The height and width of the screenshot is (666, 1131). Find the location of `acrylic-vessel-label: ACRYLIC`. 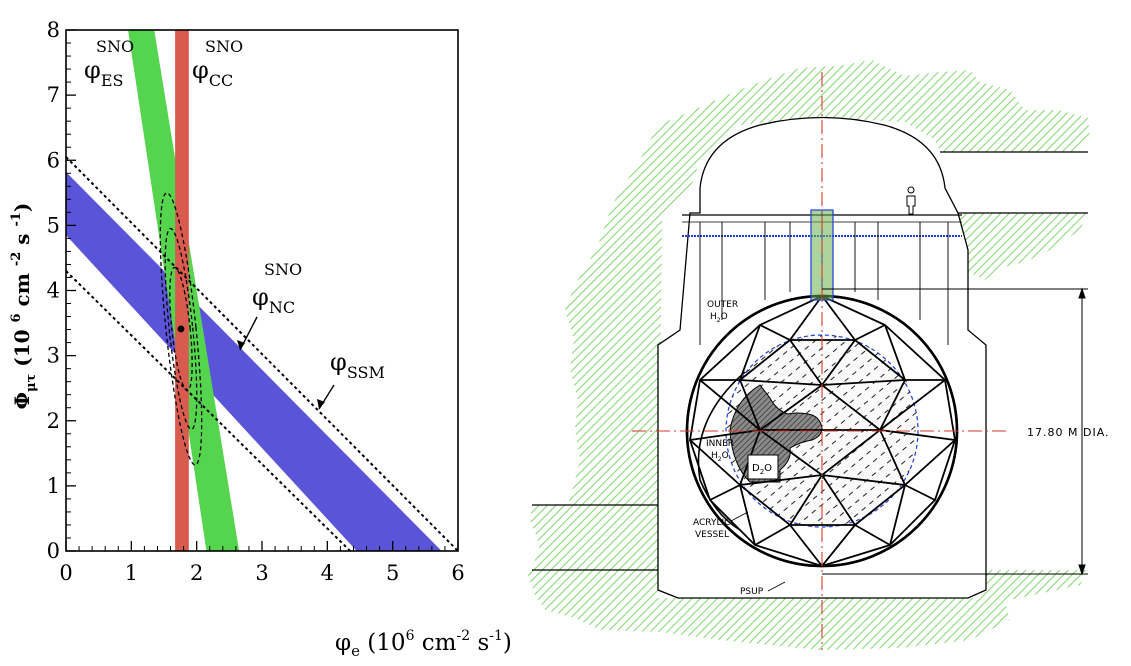

acrylic-vessel-label: ACRYLIC is located at coordinates (711, 523).